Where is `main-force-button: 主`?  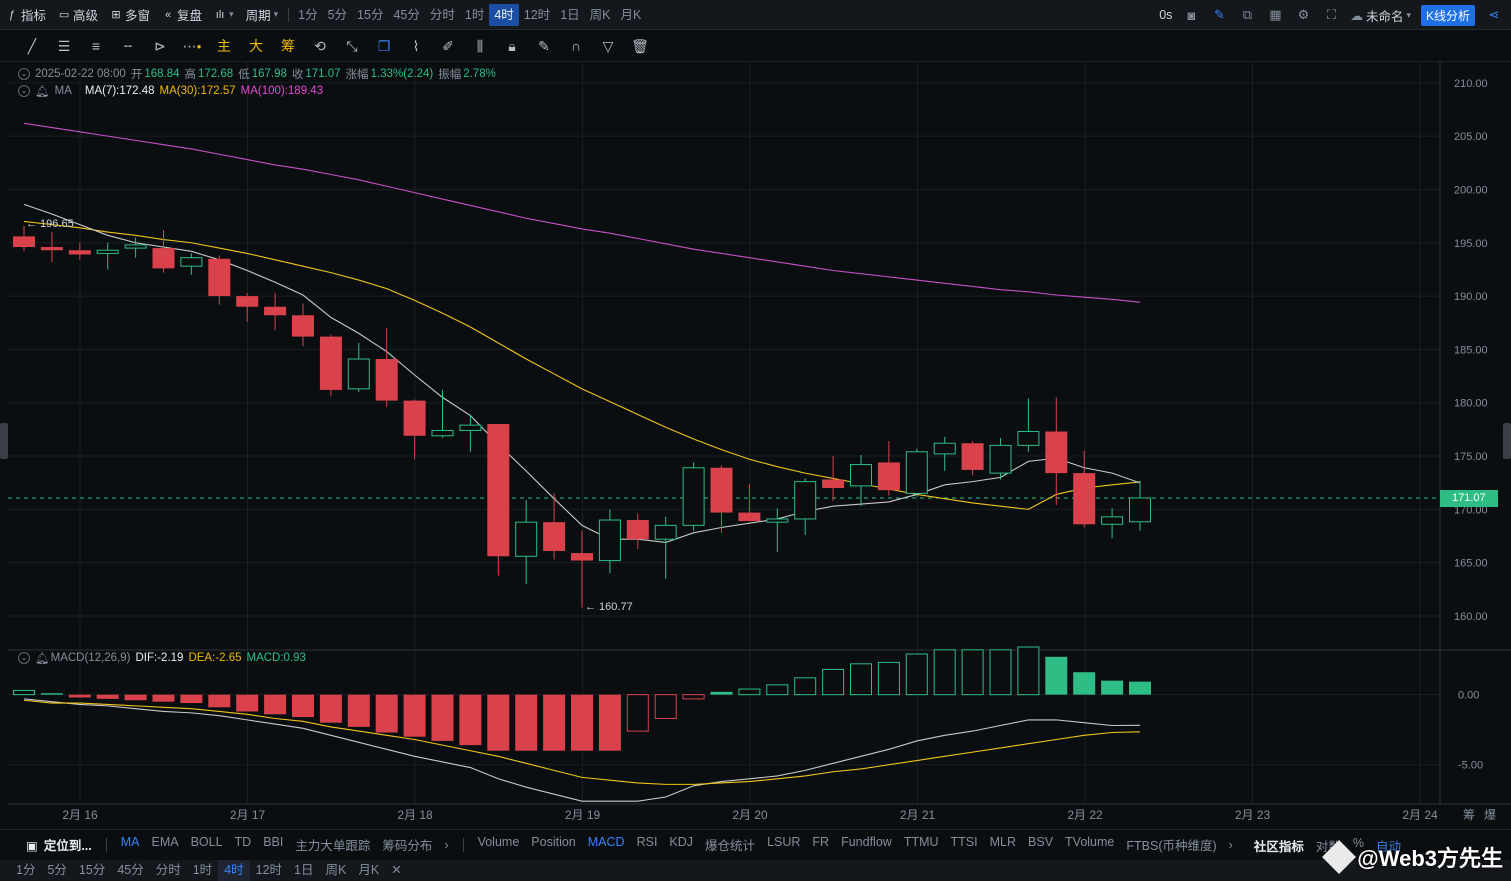 main-force-button: 主 is located at coordinates (224, 46).